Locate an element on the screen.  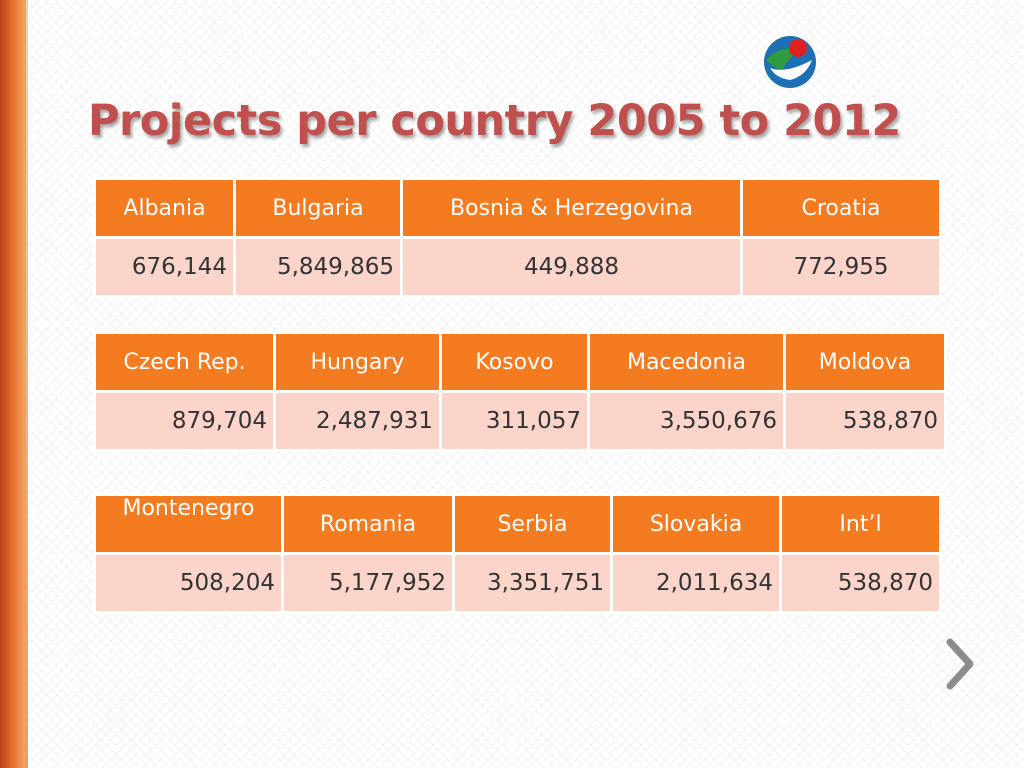
header-albania: Albania is located at coordinates (164, 208).